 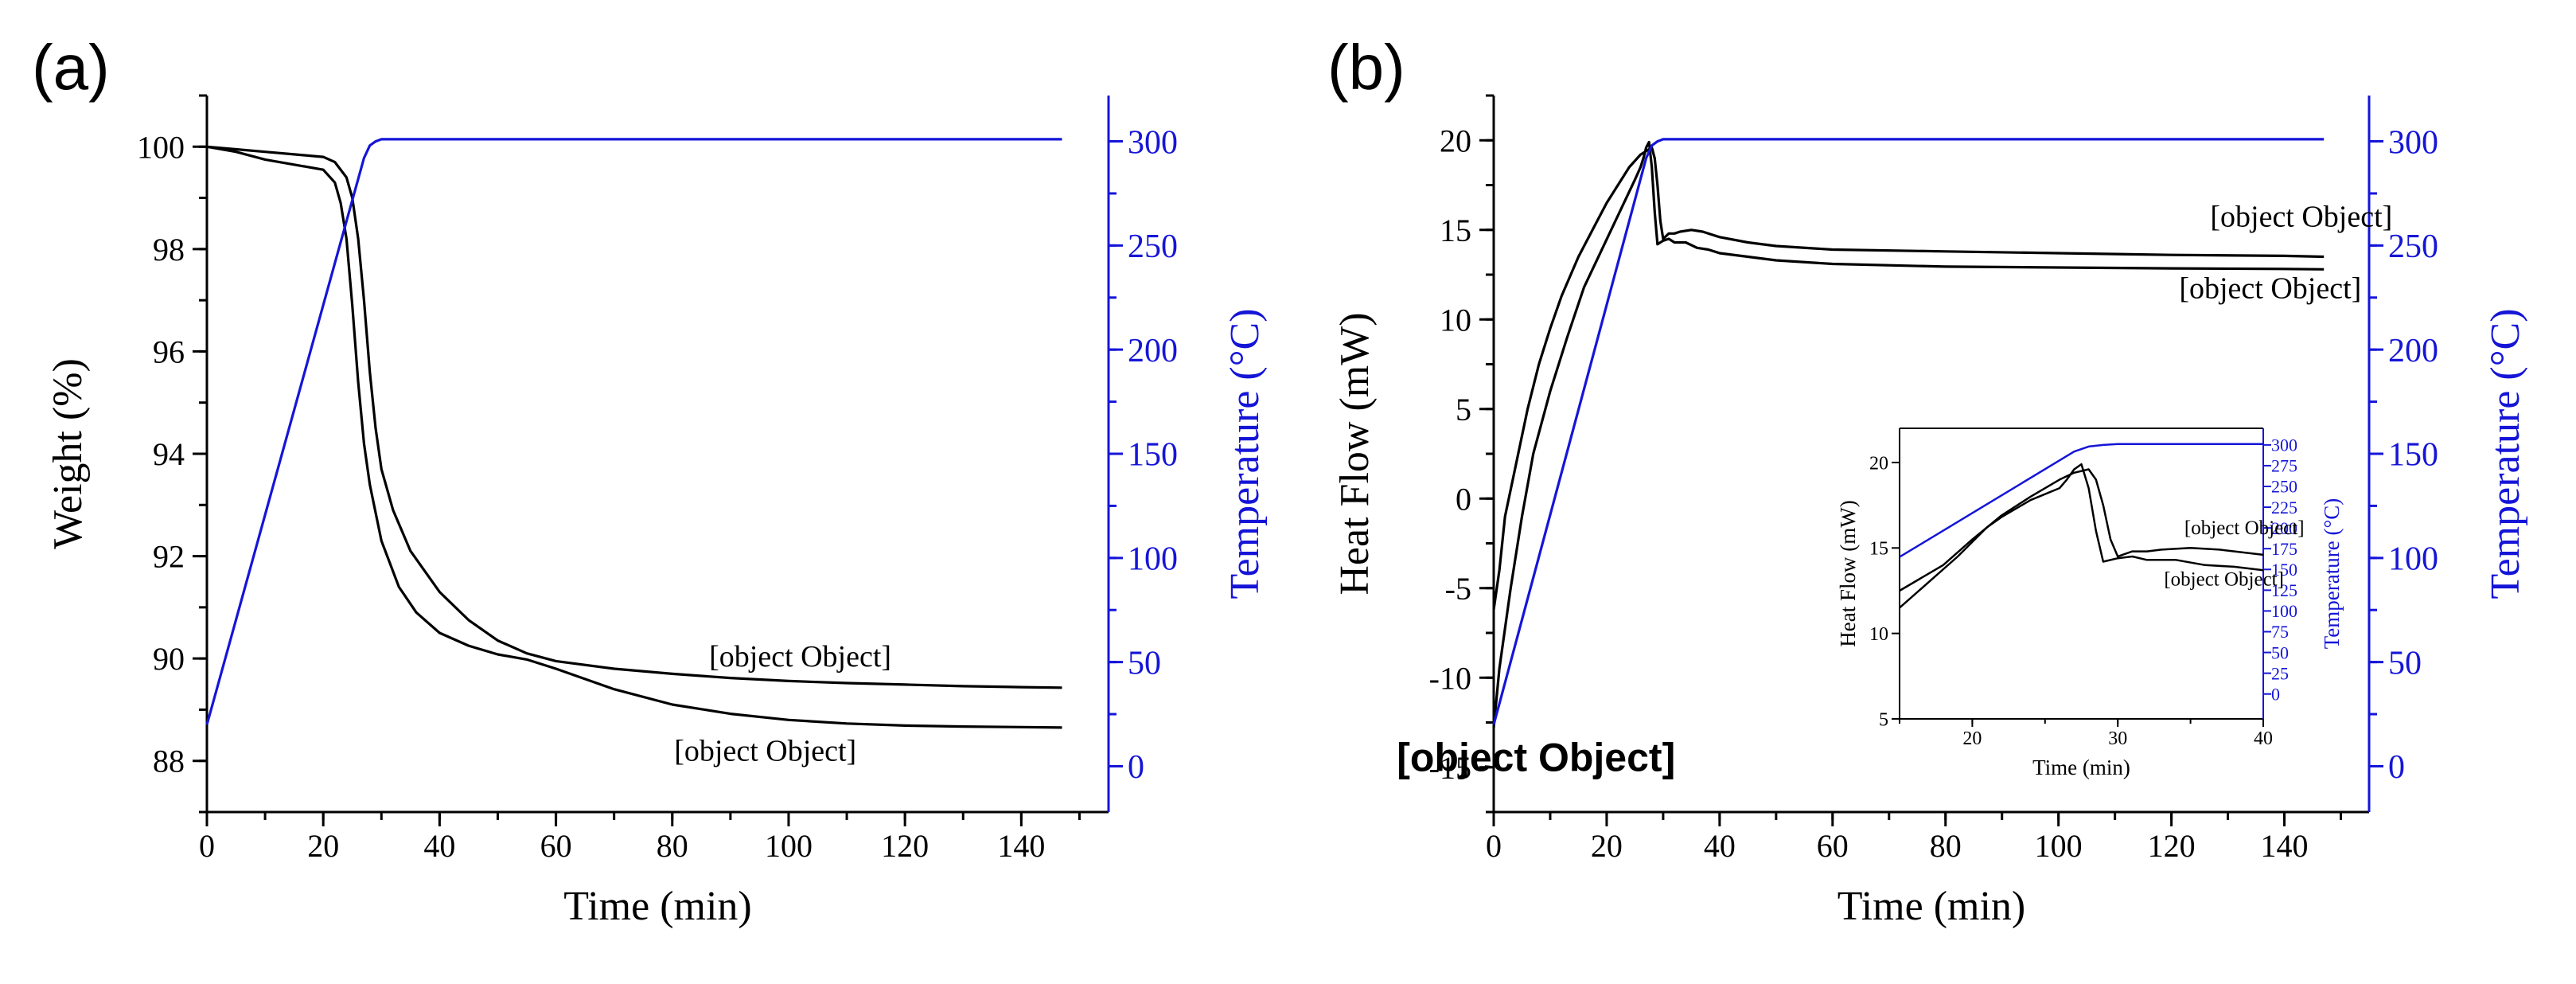 I want to click on y-tick-label: 94, so click(x=169, y=454).